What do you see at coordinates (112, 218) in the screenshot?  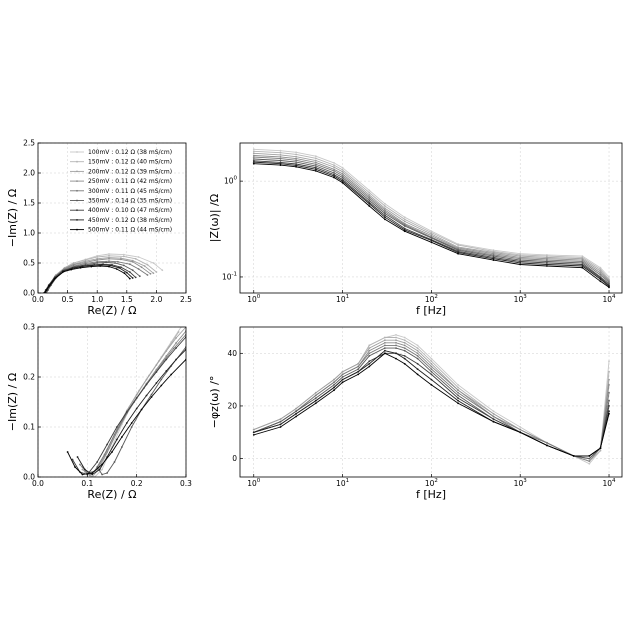 I see `axes-frame` at bounding box center [112, 218].